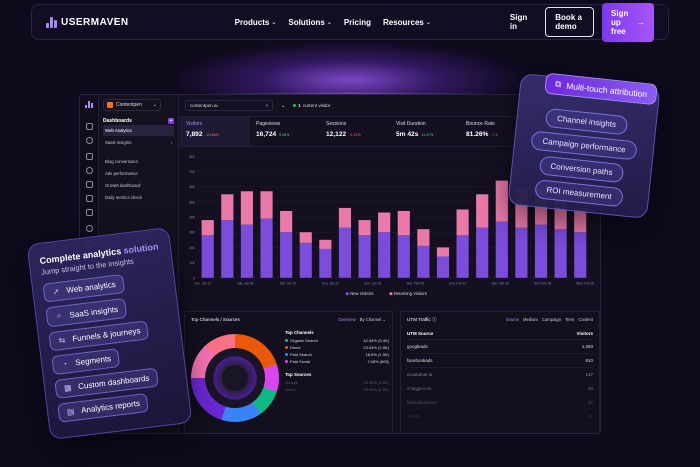 This screenshot has width=700, height=467. I want to click on chart-icon, so click(89, 212).